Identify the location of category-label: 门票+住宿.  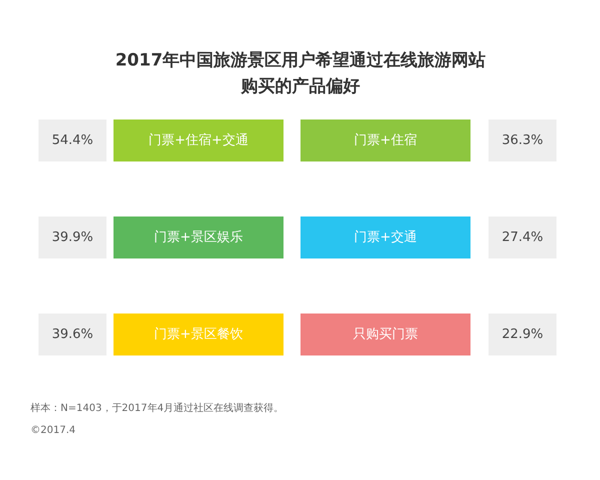
(385, 140).